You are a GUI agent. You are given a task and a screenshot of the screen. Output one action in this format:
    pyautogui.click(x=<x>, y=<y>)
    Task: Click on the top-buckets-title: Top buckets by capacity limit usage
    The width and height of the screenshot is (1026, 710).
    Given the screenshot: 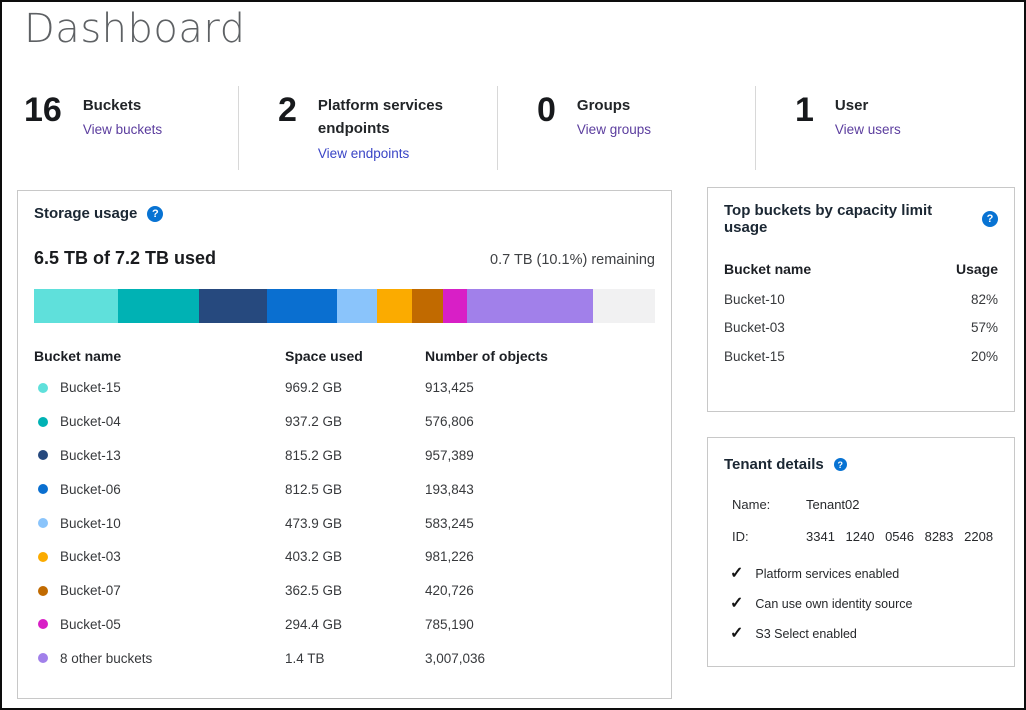 What is the action you would take?
    pyautogui.click(x=828, y=219)
    